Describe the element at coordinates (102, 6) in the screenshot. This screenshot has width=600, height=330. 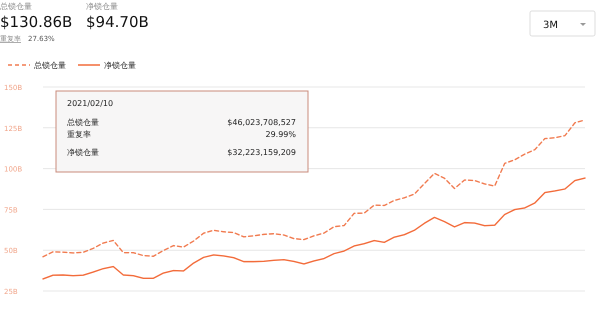
I see `text: 净锁仓量` at that location.